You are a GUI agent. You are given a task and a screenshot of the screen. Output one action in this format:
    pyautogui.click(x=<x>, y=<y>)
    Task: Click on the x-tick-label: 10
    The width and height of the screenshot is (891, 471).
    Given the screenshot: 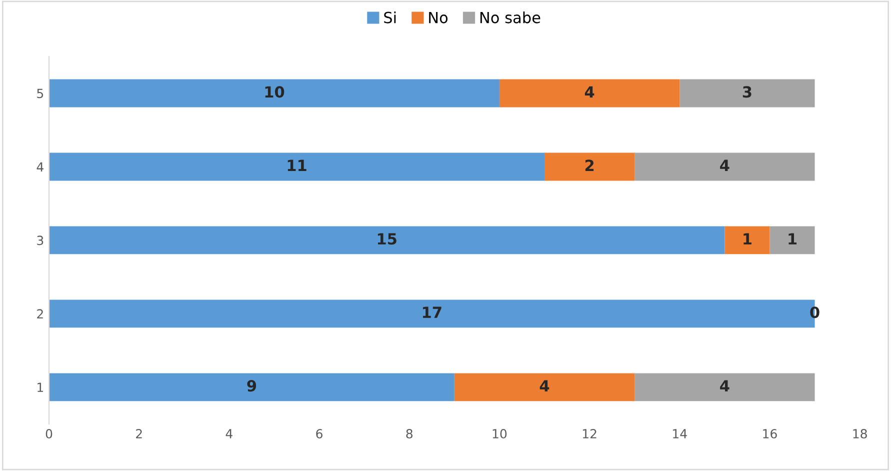 What is the action you would take?
    pyautogui.click(x=499, y=433)
    